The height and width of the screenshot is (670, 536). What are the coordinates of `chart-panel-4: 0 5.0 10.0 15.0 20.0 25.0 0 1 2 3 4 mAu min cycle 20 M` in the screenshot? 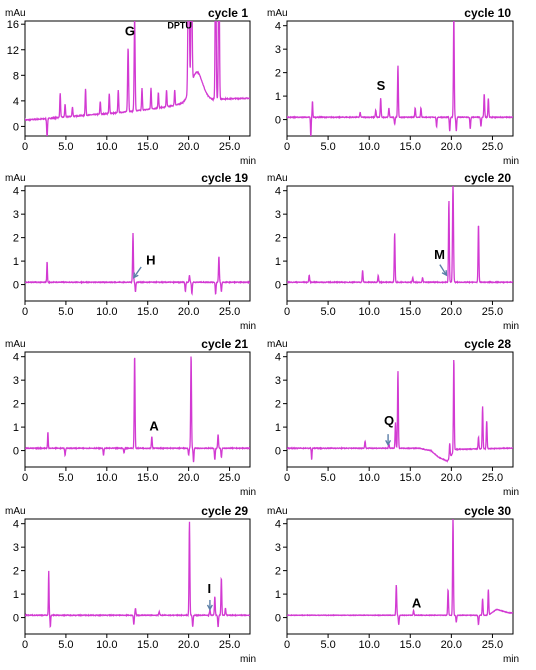 It's located at (393, 251).